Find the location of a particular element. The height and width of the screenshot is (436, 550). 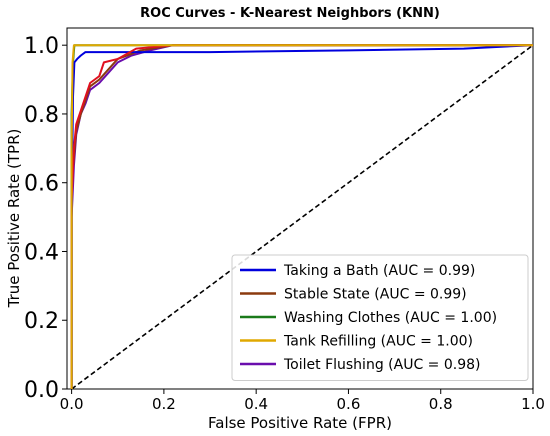

y-tick-label: 0.4 is located at coordinates (41, 252).